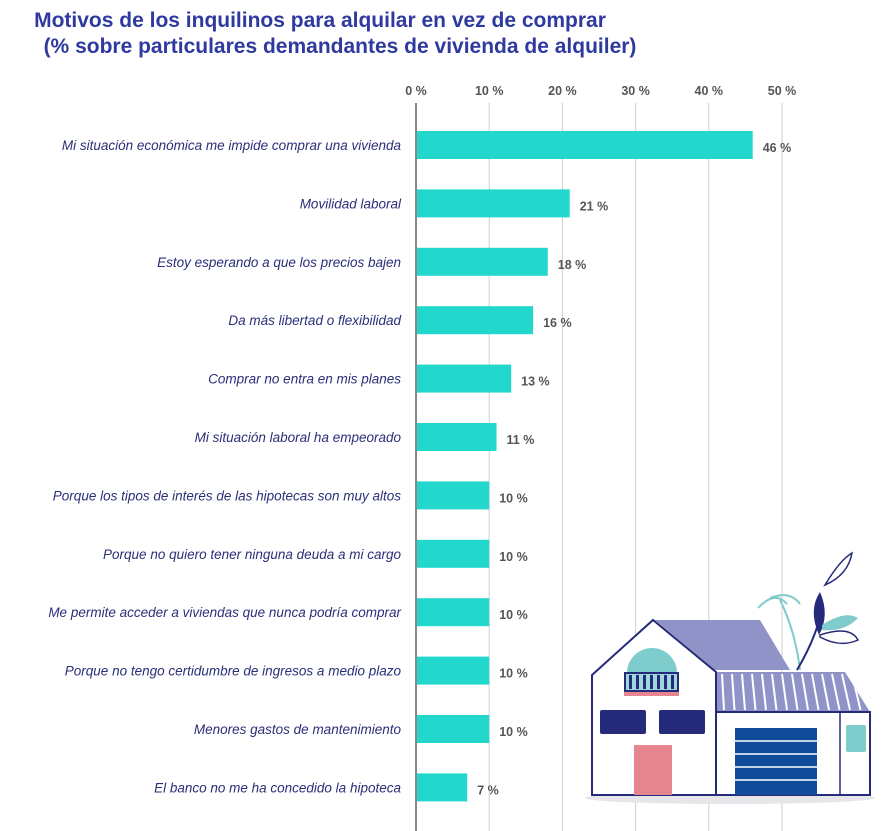  I want to click on garage-door, so click(776, 761).